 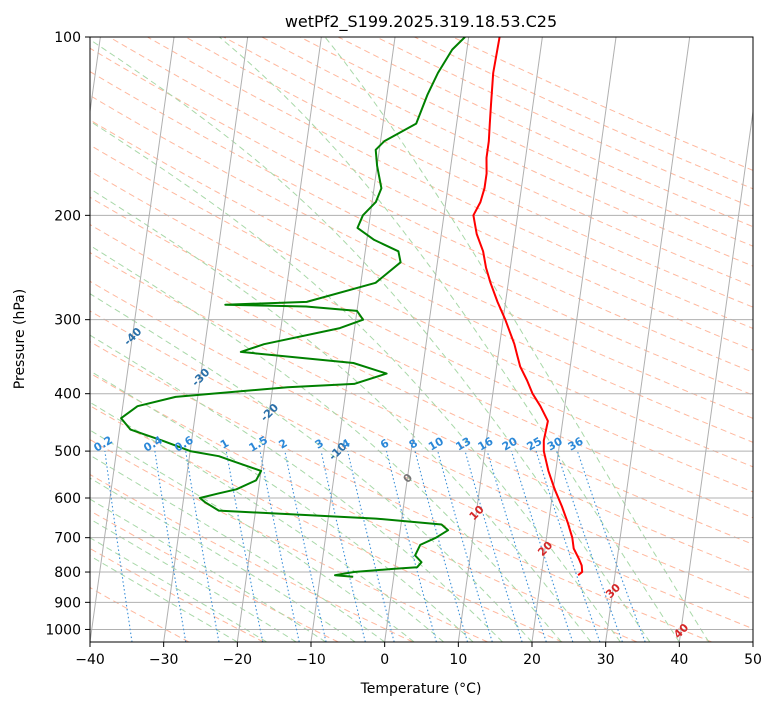 What do you see at coordinates (67, 334) in the screenshot?
I see `y-axis-ticks: 100 200 300 400 500 600 700 800 900 1000` at bounding box center [67, 334].